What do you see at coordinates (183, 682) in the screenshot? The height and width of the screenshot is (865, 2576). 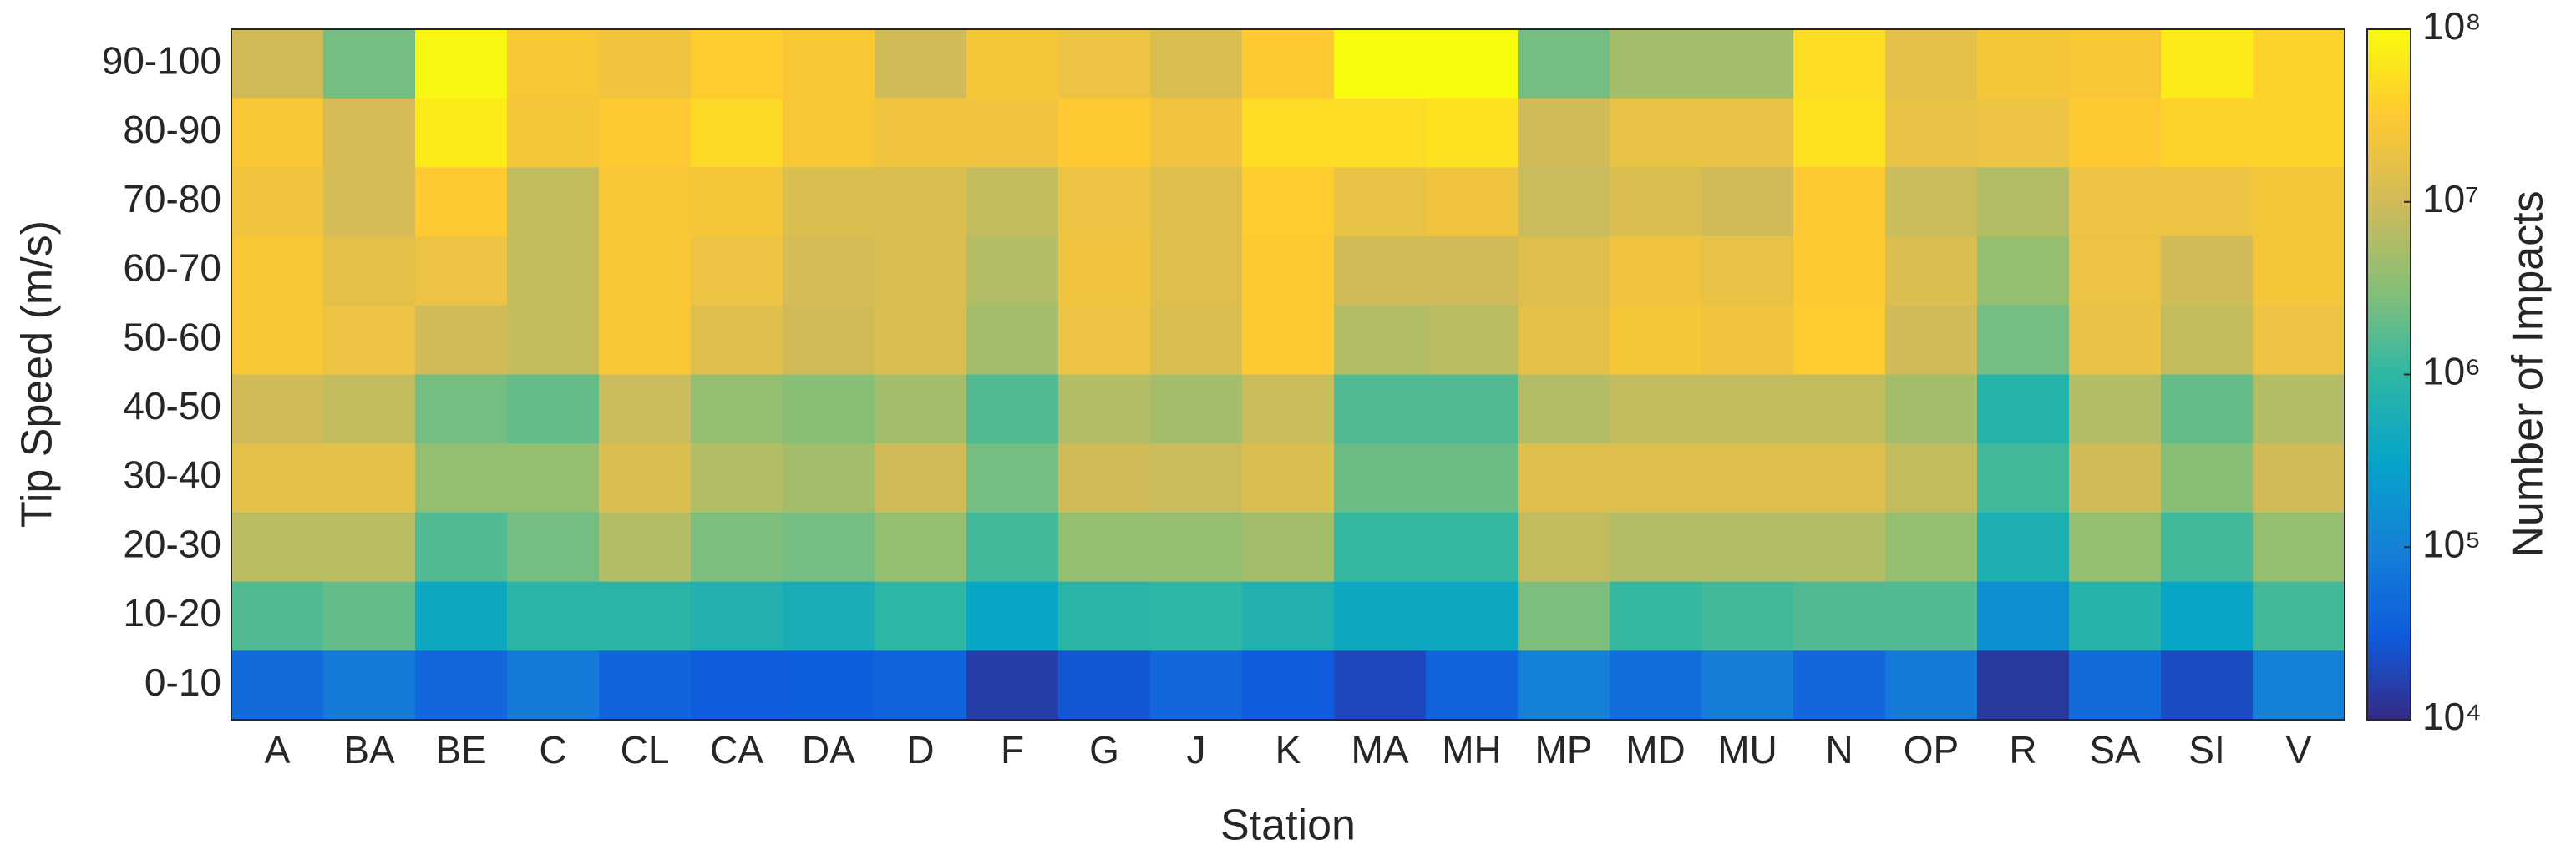 I see `y-tick-label: 0-10` at bounding box center [183, 682].